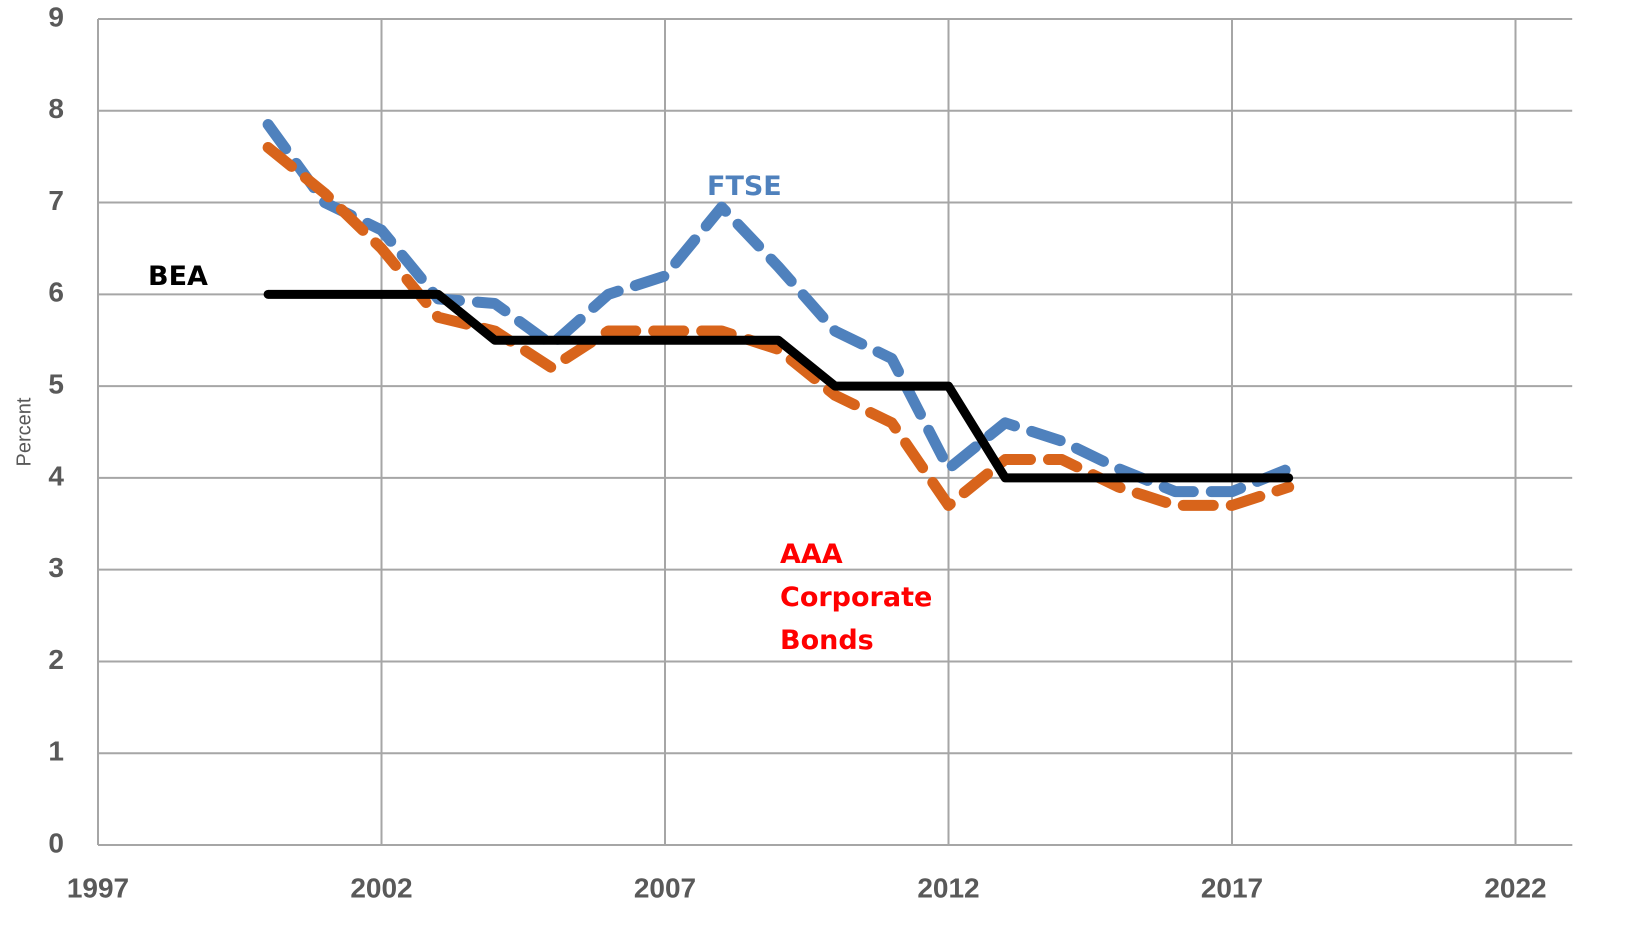 The height and width of the screenshot is (945, 1631). What do you see at coordinates (381, 887) in the screenshot?
I see `x-tick-label: 2002` at bounding box center [381, 887].